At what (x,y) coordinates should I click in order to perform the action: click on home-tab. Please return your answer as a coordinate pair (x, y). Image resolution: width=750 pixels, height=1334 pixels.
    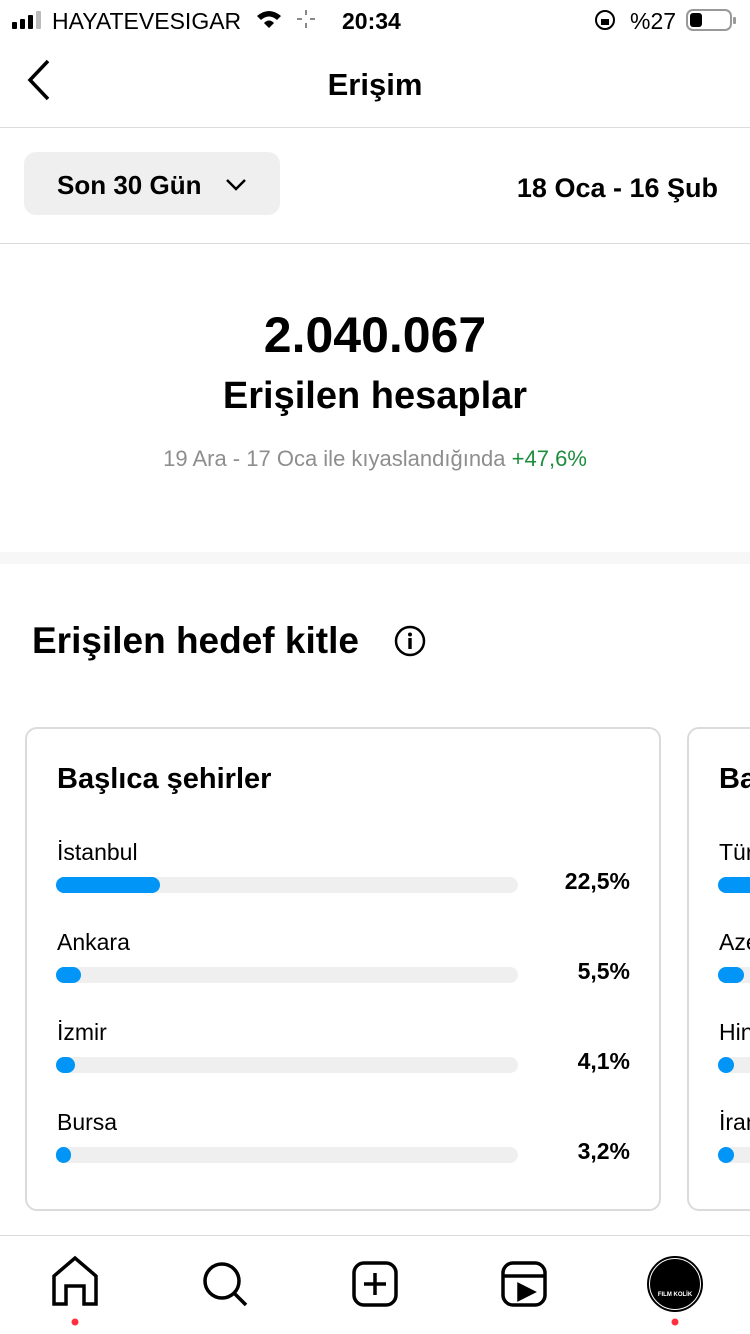
    Looking at the image, I should click on (75, 1280).